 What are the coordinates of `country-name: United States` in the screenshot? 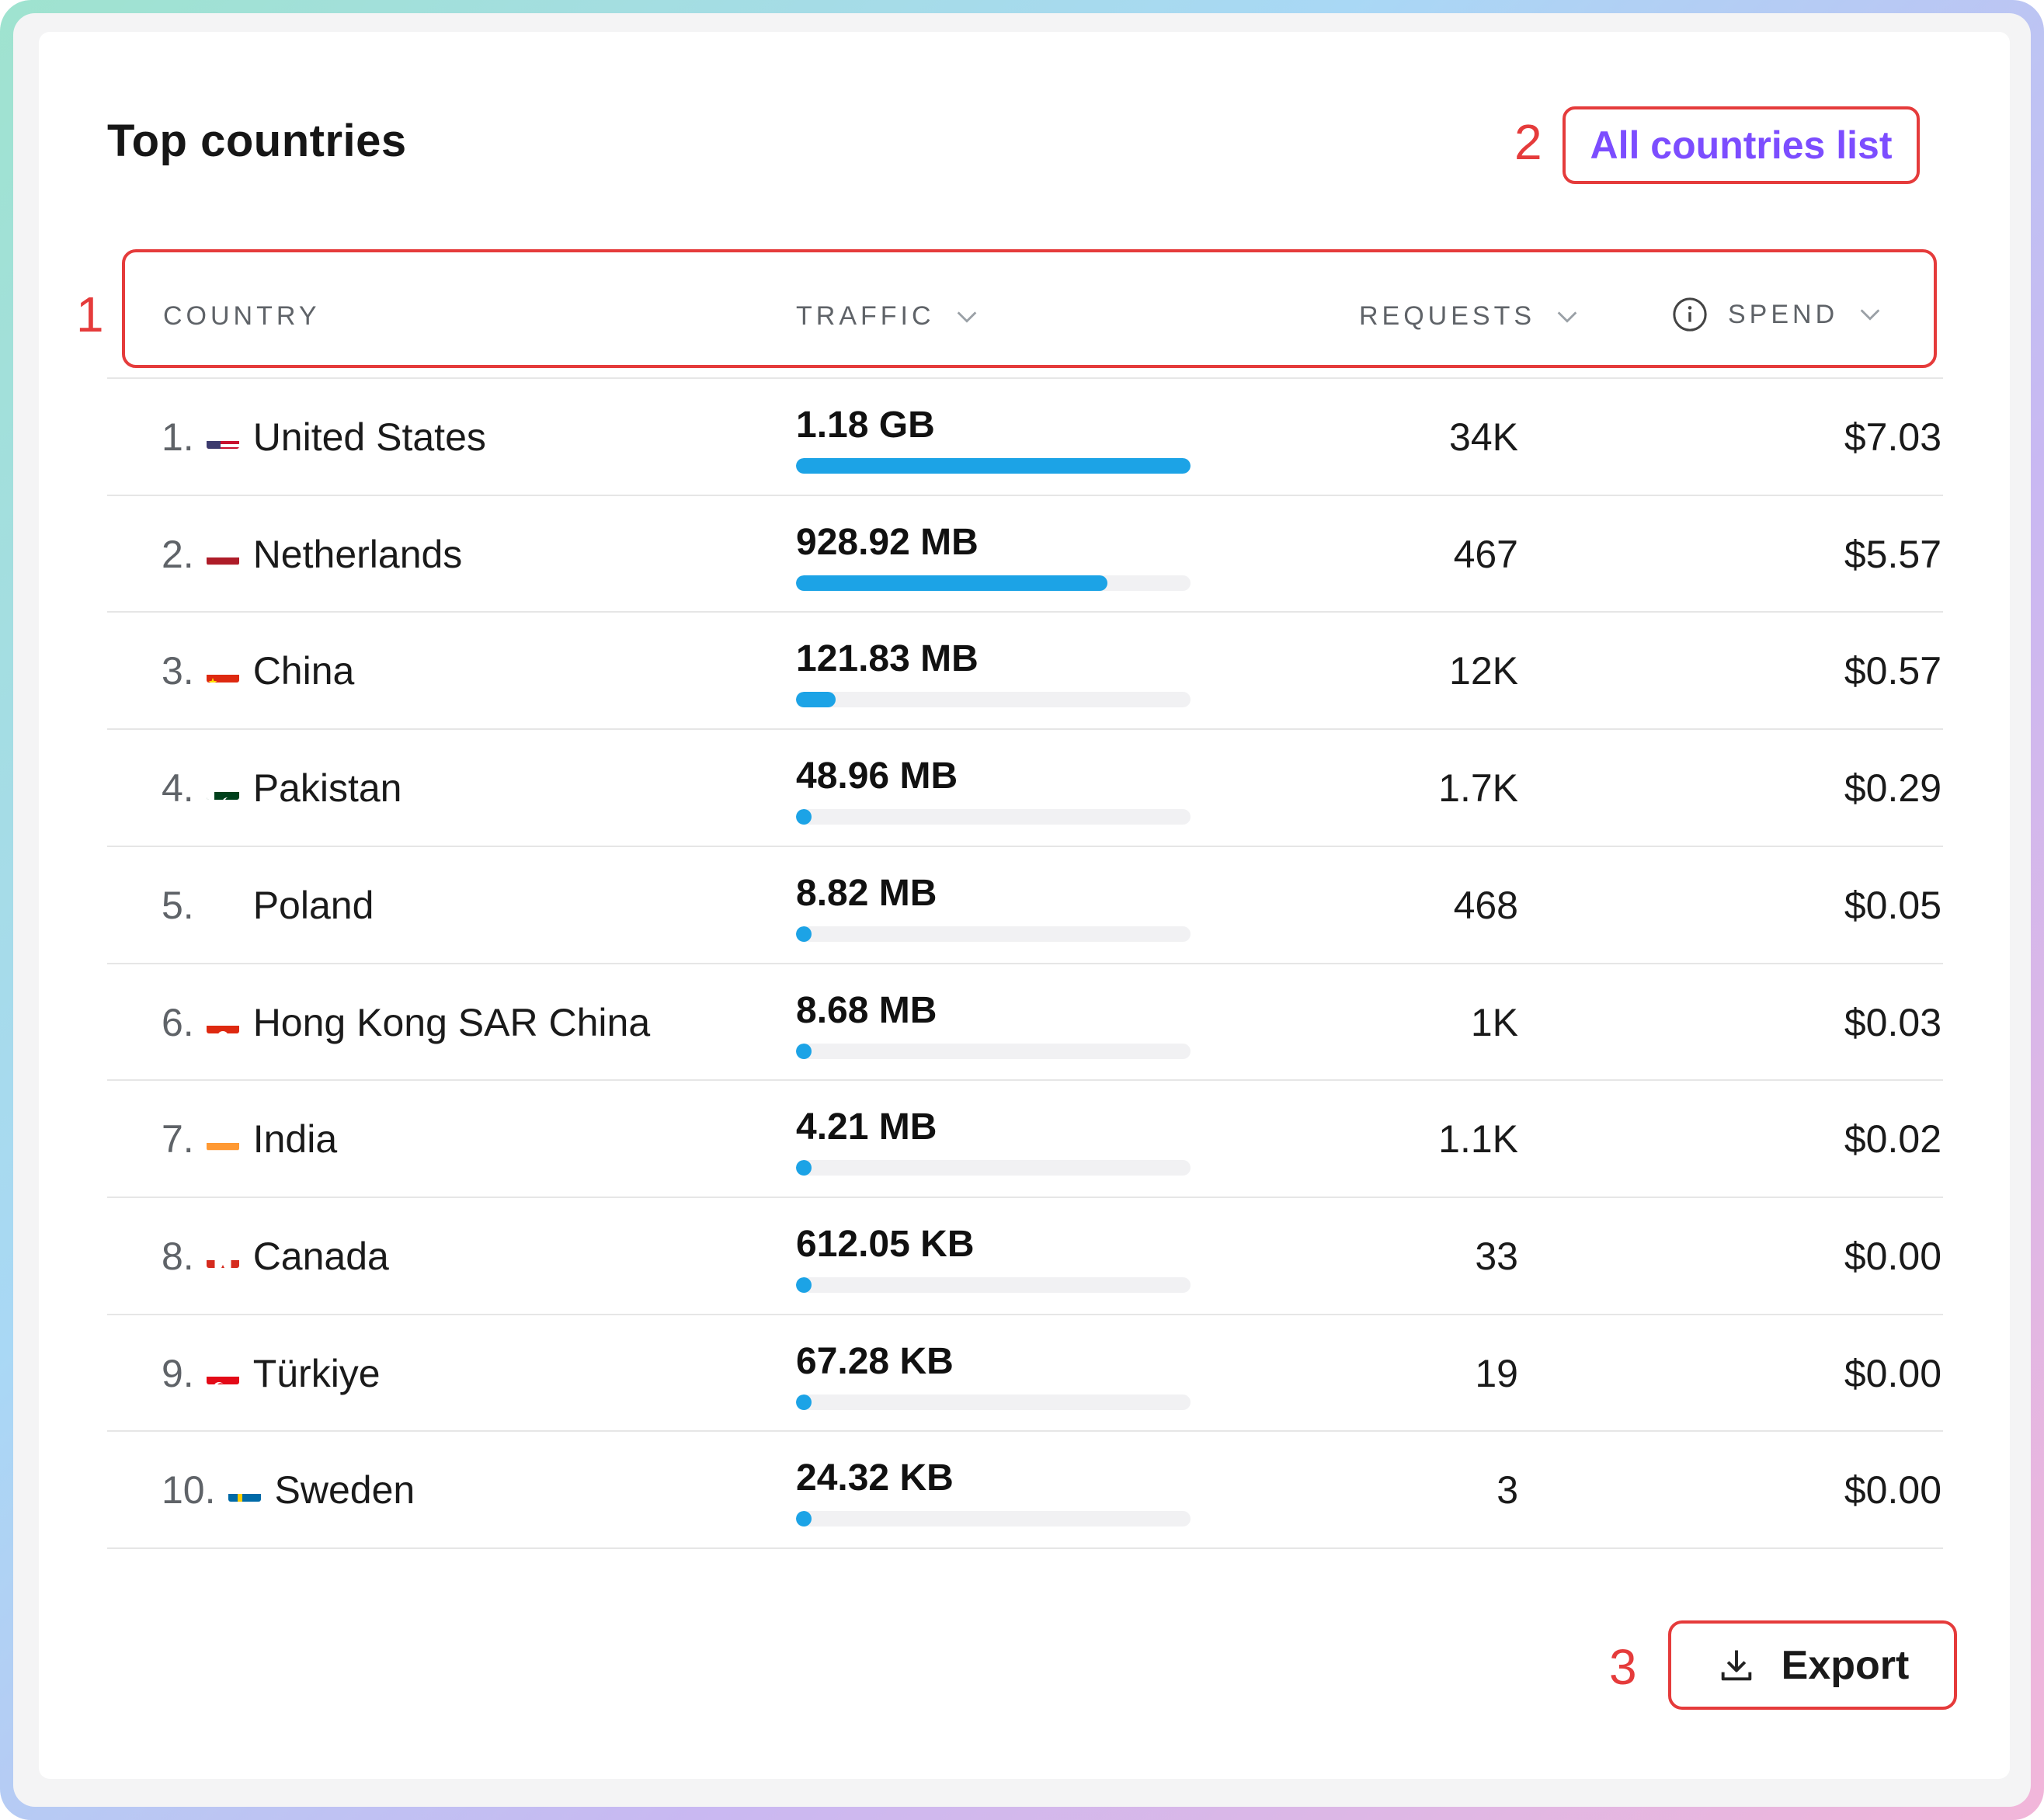 It's located at (369, 437).